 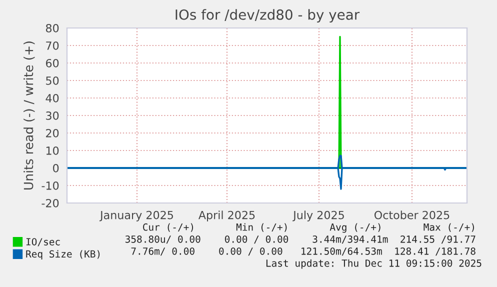 I want to click on y-tick-label: 50, so click(x=52, y=80).